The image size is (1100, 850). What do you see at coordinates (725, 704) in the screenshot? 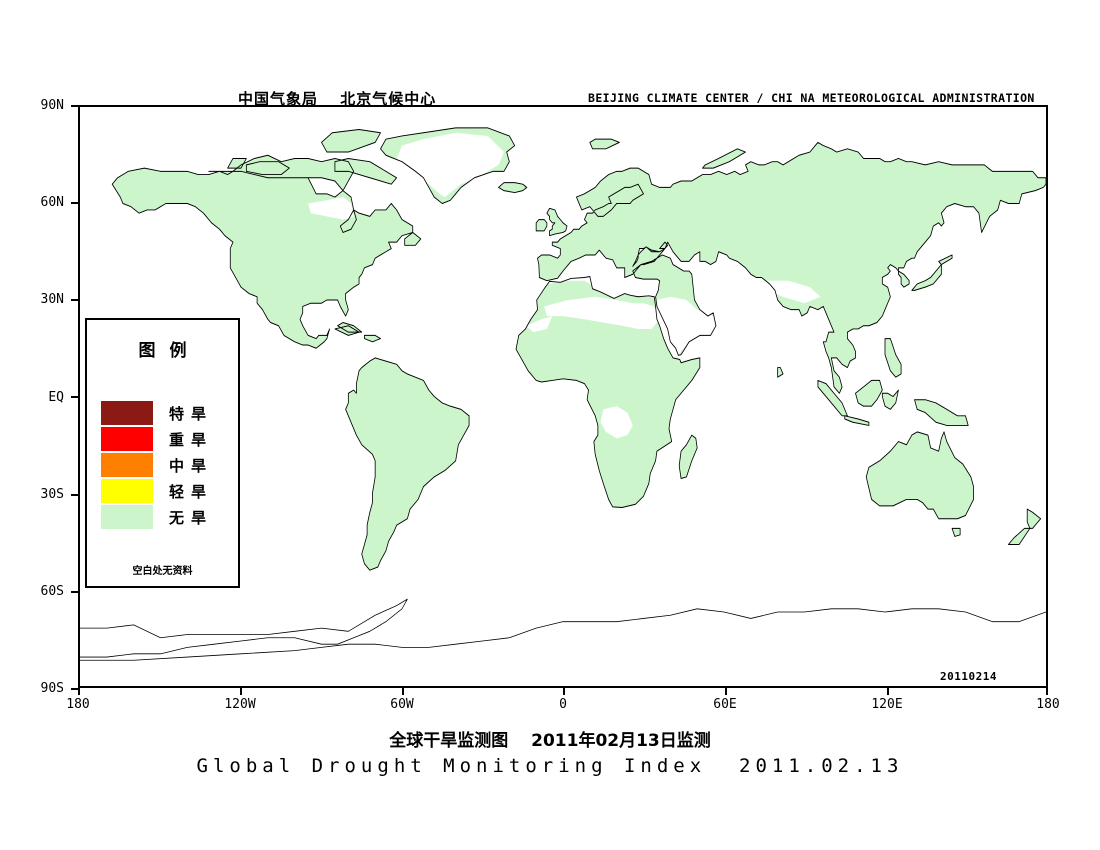
I see `x-axis-label-60e: 60E` at bounding box center [725, 704].